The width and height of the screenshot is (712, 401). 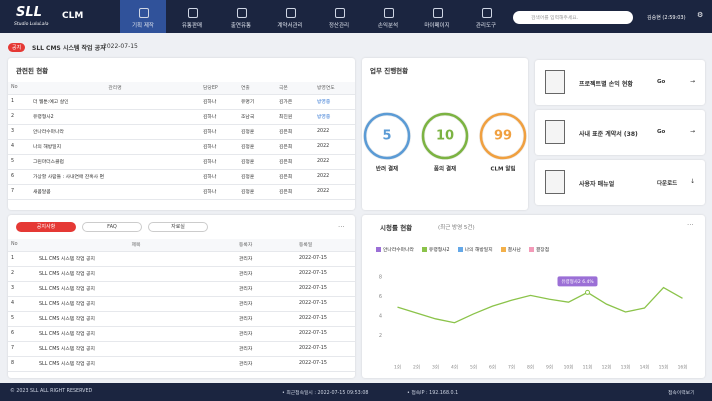 What do you see at coordinates (700, 15) in the screenshot?
I see `settings-icon: ⚙` at bounding box center [700, 15].